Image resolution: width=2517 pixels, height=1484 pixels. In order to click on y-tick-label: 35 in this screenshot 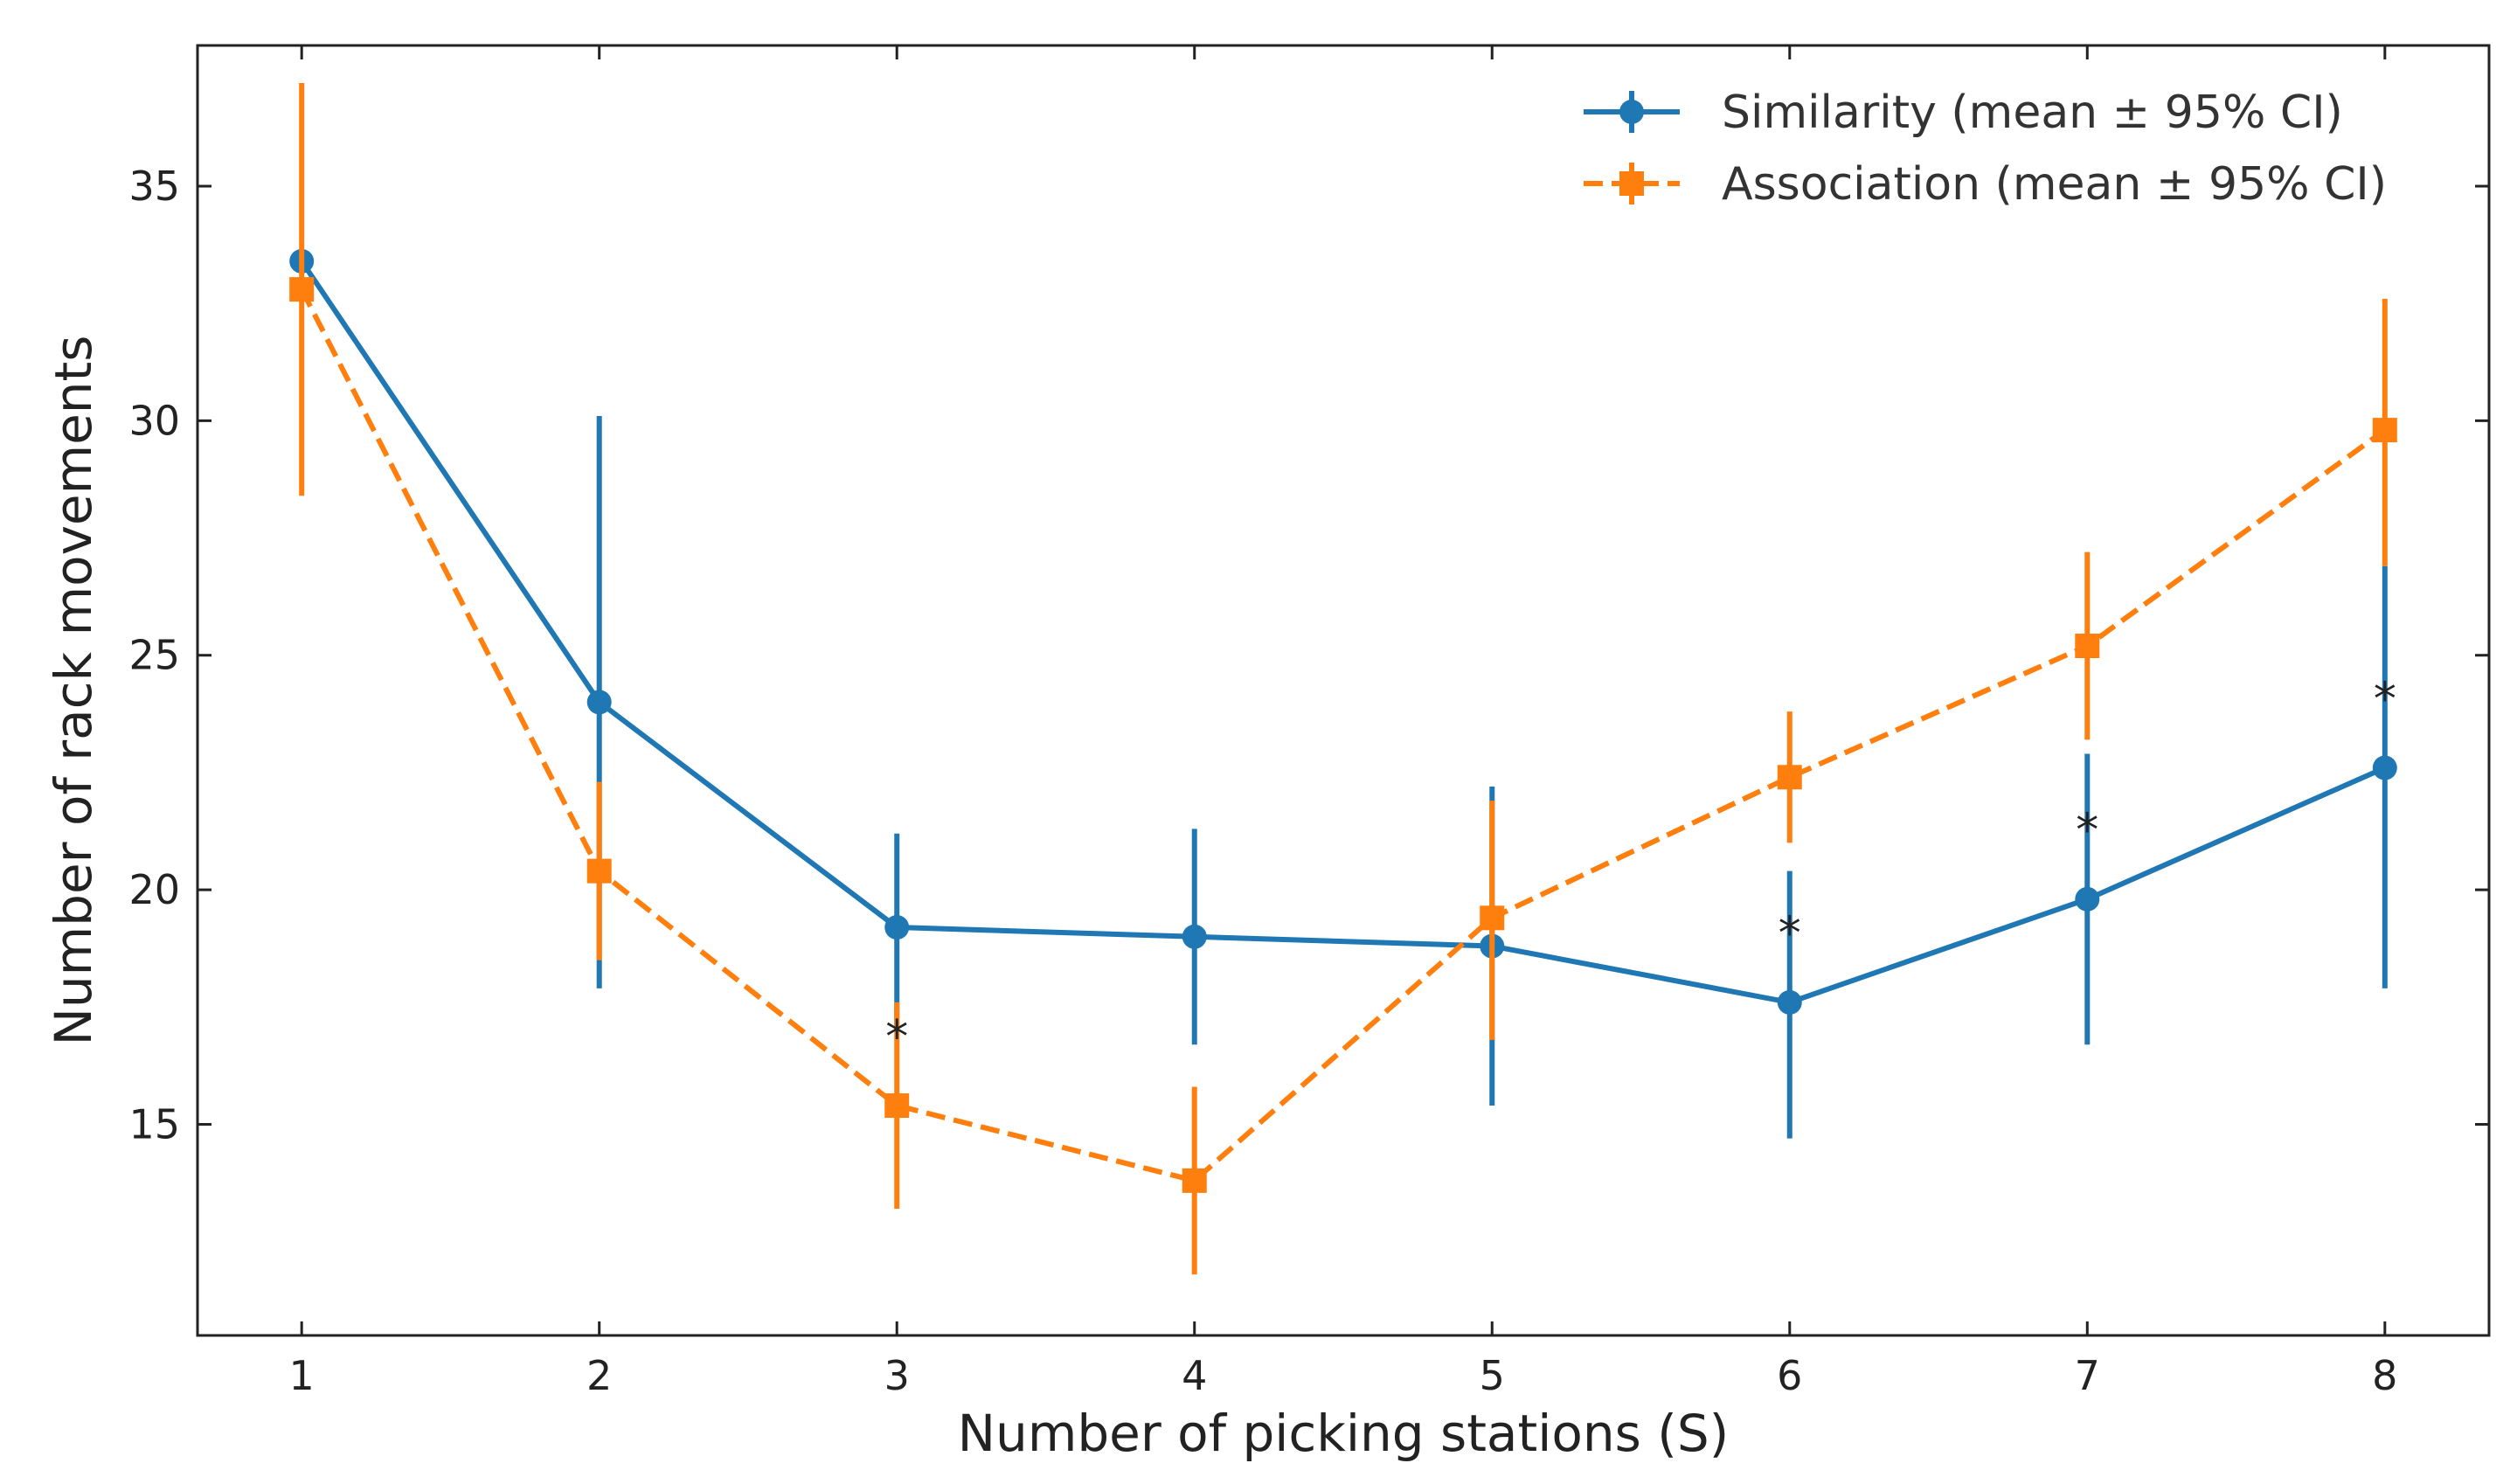, I will do `click(154, 186)`.